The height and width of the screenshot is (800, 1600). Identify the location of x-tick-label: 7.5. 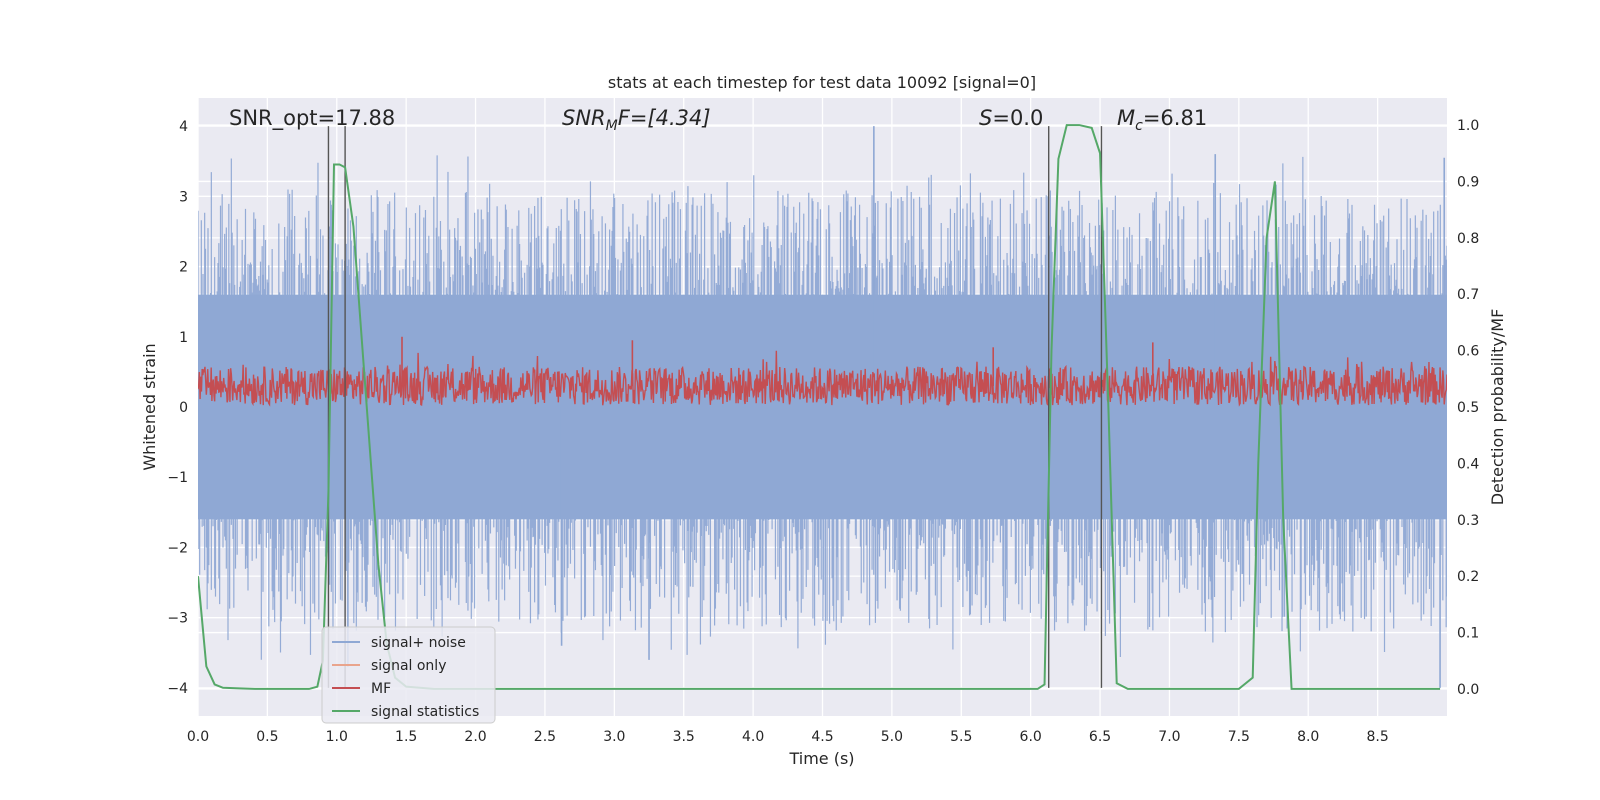
(1239, 737).